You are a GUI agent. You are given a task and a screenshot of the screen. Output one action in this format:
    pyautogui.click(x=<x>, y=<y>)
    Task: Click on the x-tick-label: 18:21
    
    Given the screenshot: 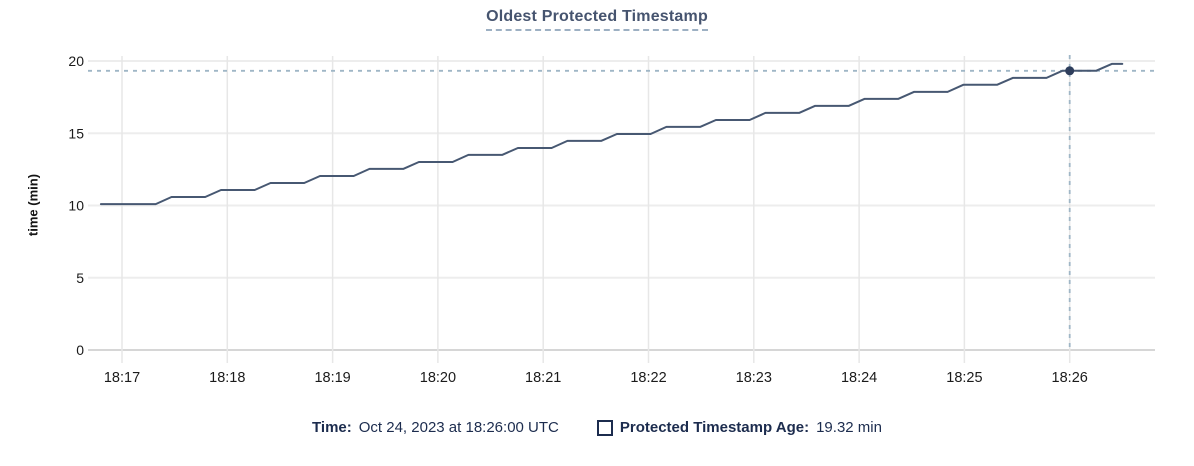 What is the action you would take?
    pyautogui.click(x=543, y=378)
    